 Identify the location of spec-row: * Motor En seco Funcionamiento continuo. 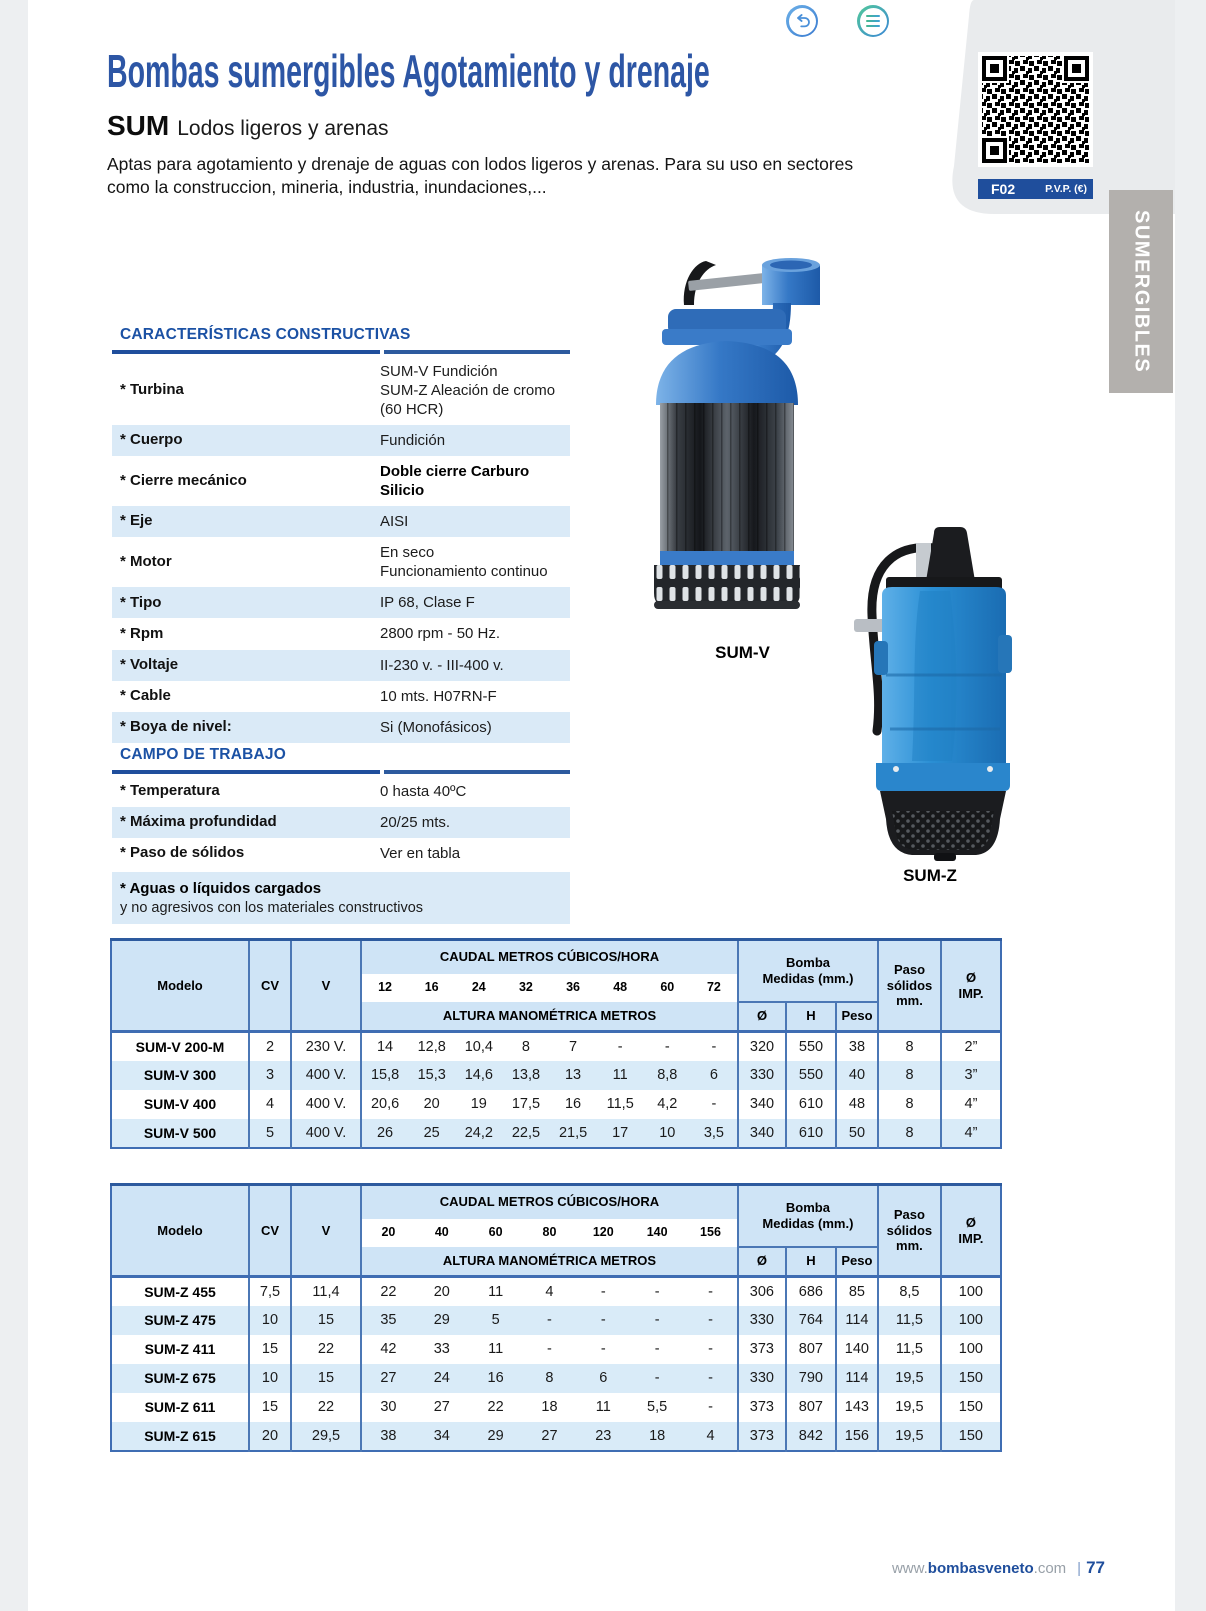
(341, 562).